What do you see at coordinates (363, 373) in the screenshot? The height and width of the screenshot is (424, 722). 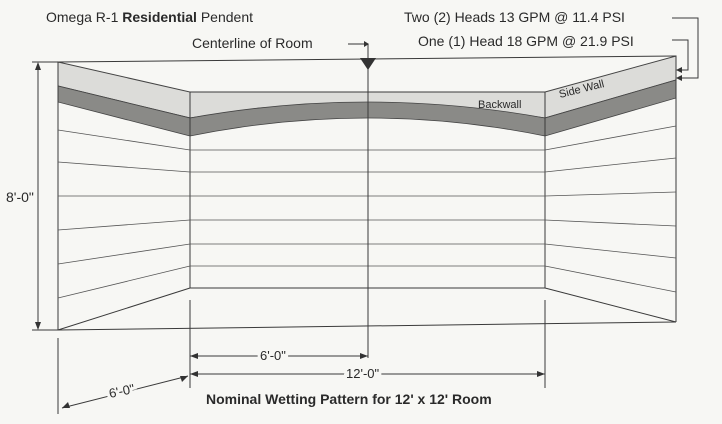 I see `full-width-label: 12'-0"` at bounding box center [363, 373].